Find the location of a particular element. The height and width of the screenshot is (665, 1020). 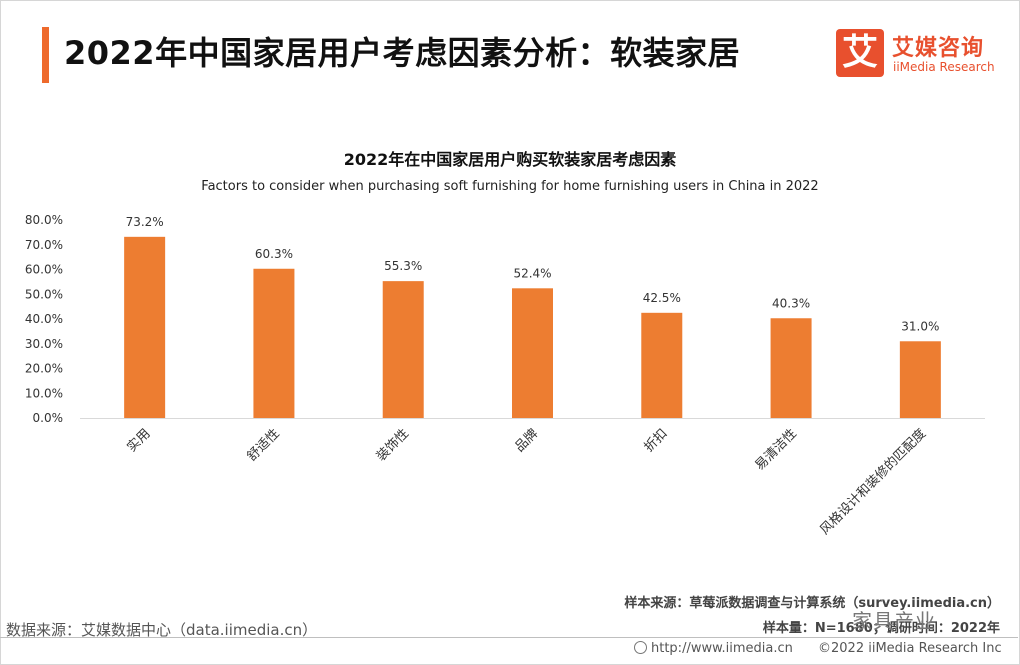

page-title: 2022年中国家居用户考虑因素分析：软装家居 is located at coordinates (402, 53).